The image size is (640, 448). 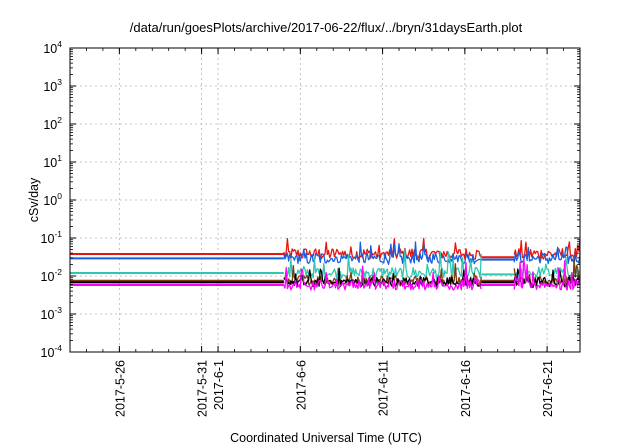 What do you see at coordinates (219, 385) in the screenshot?
I see `x-tick-label: 2017-6-1` at bounding box center [219, 385].